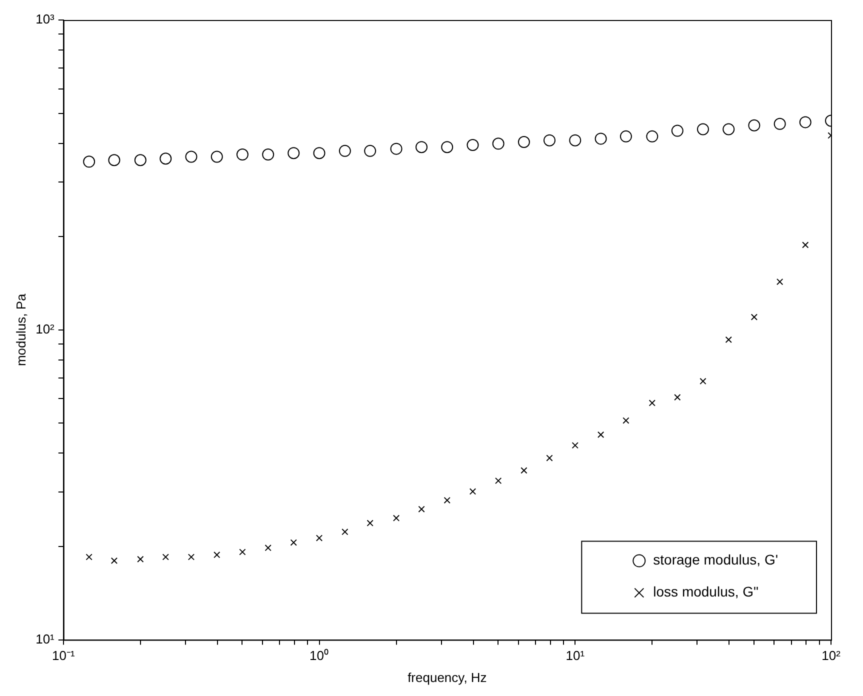 The width and height of the screenshot is (863, 696). I want to click on x-tick-label: 10¹, so click(576, 656).